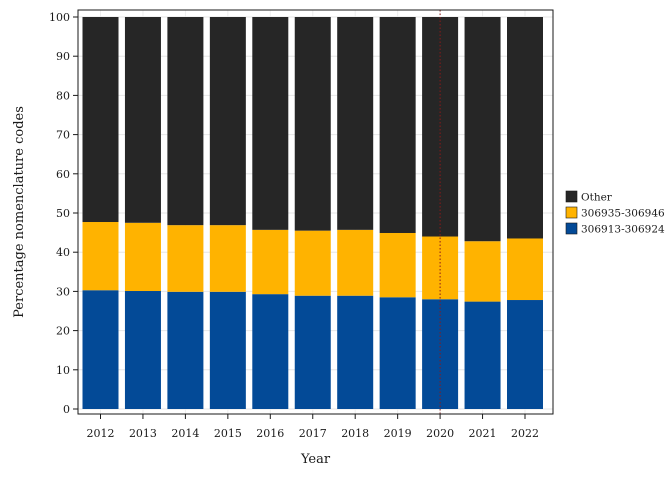  What do you see at coordinates (228, 433) in the screenshot?
I see `x-tick-label: 2015` at bounding box center [228, 433].